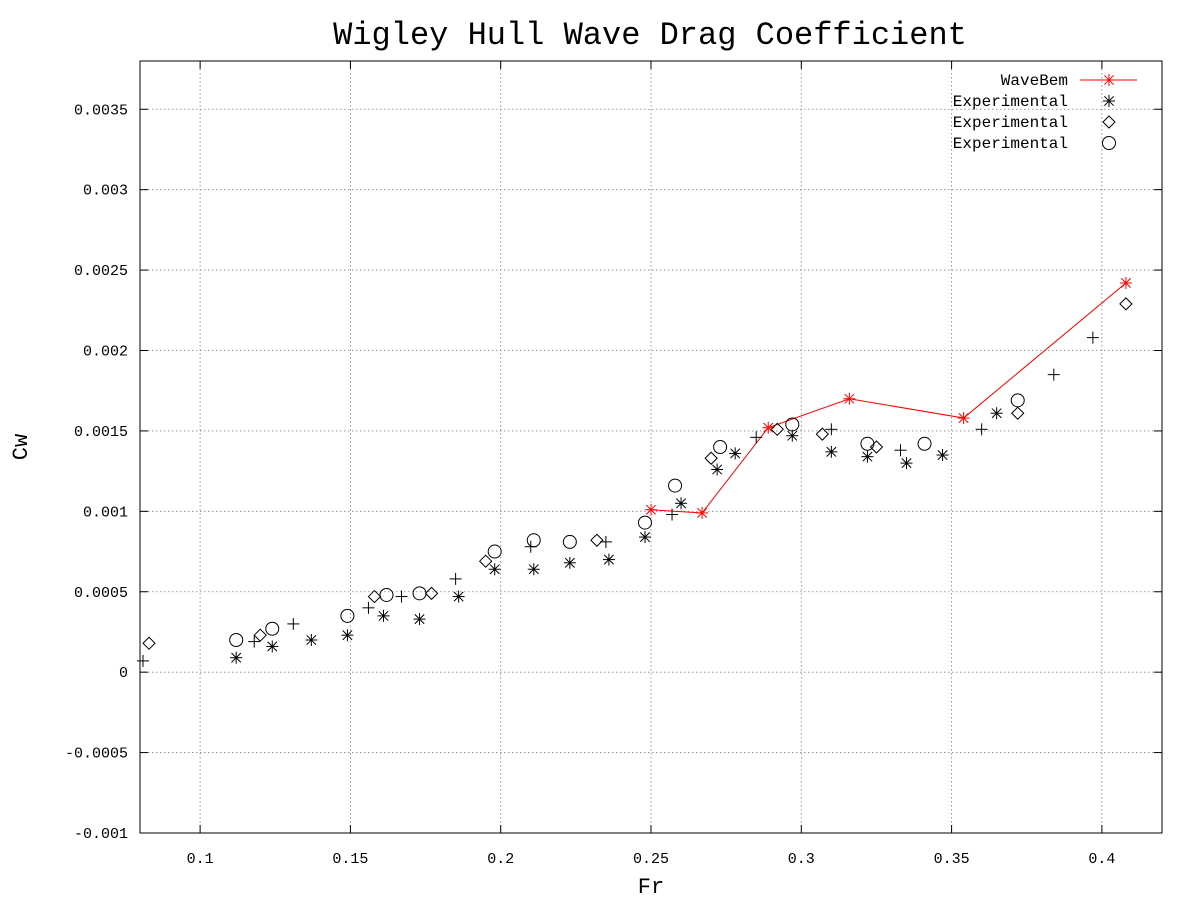 The width and height of the screenshot is (1200, 900). I want to click on x-tick-label: 0.1, so click(200, 859).